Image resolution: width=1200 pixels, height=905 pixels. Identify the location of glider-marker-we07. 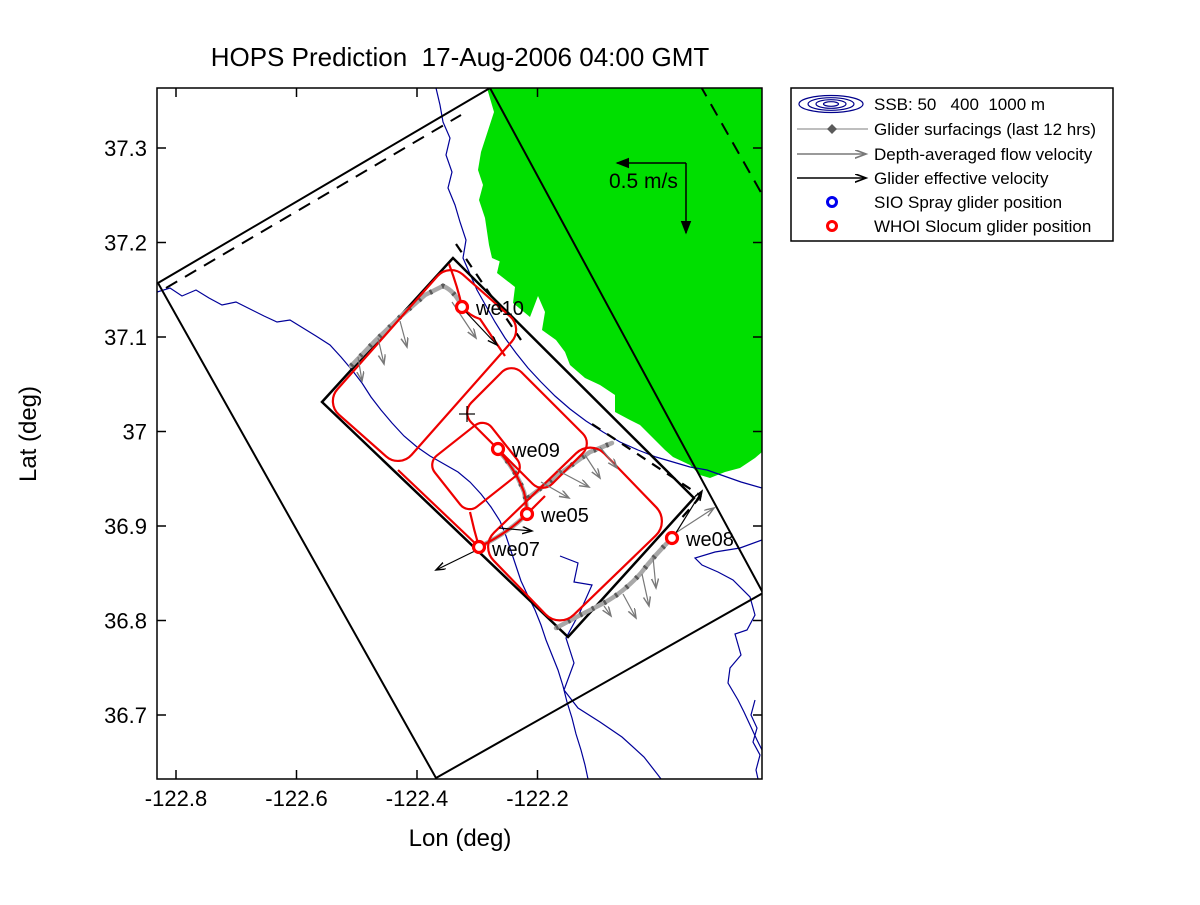
(479, 547).